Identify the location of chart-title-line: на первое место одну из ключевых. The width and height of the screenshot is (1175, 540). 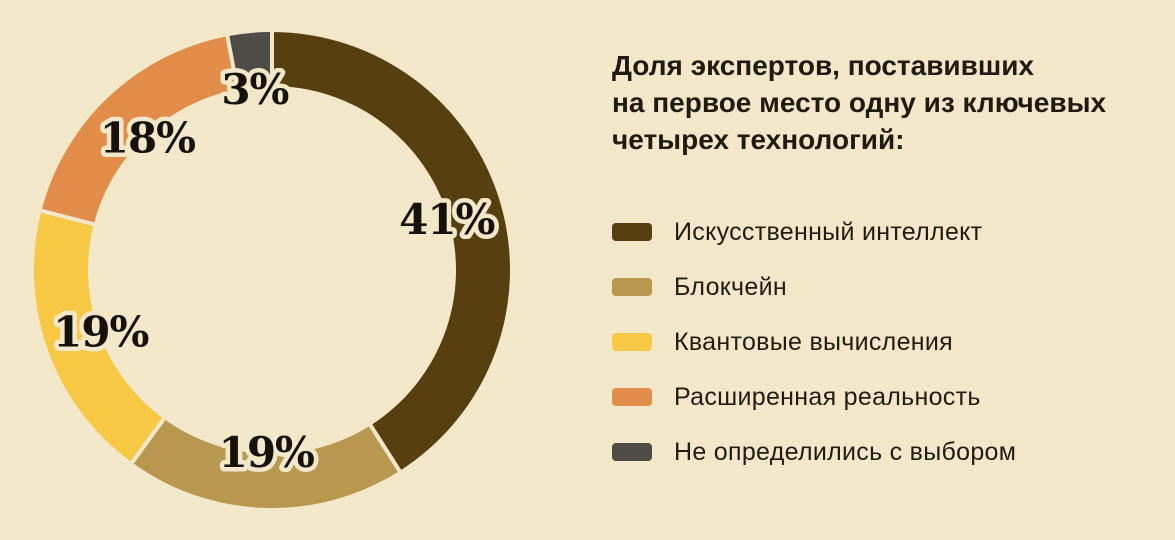
(859, 102).